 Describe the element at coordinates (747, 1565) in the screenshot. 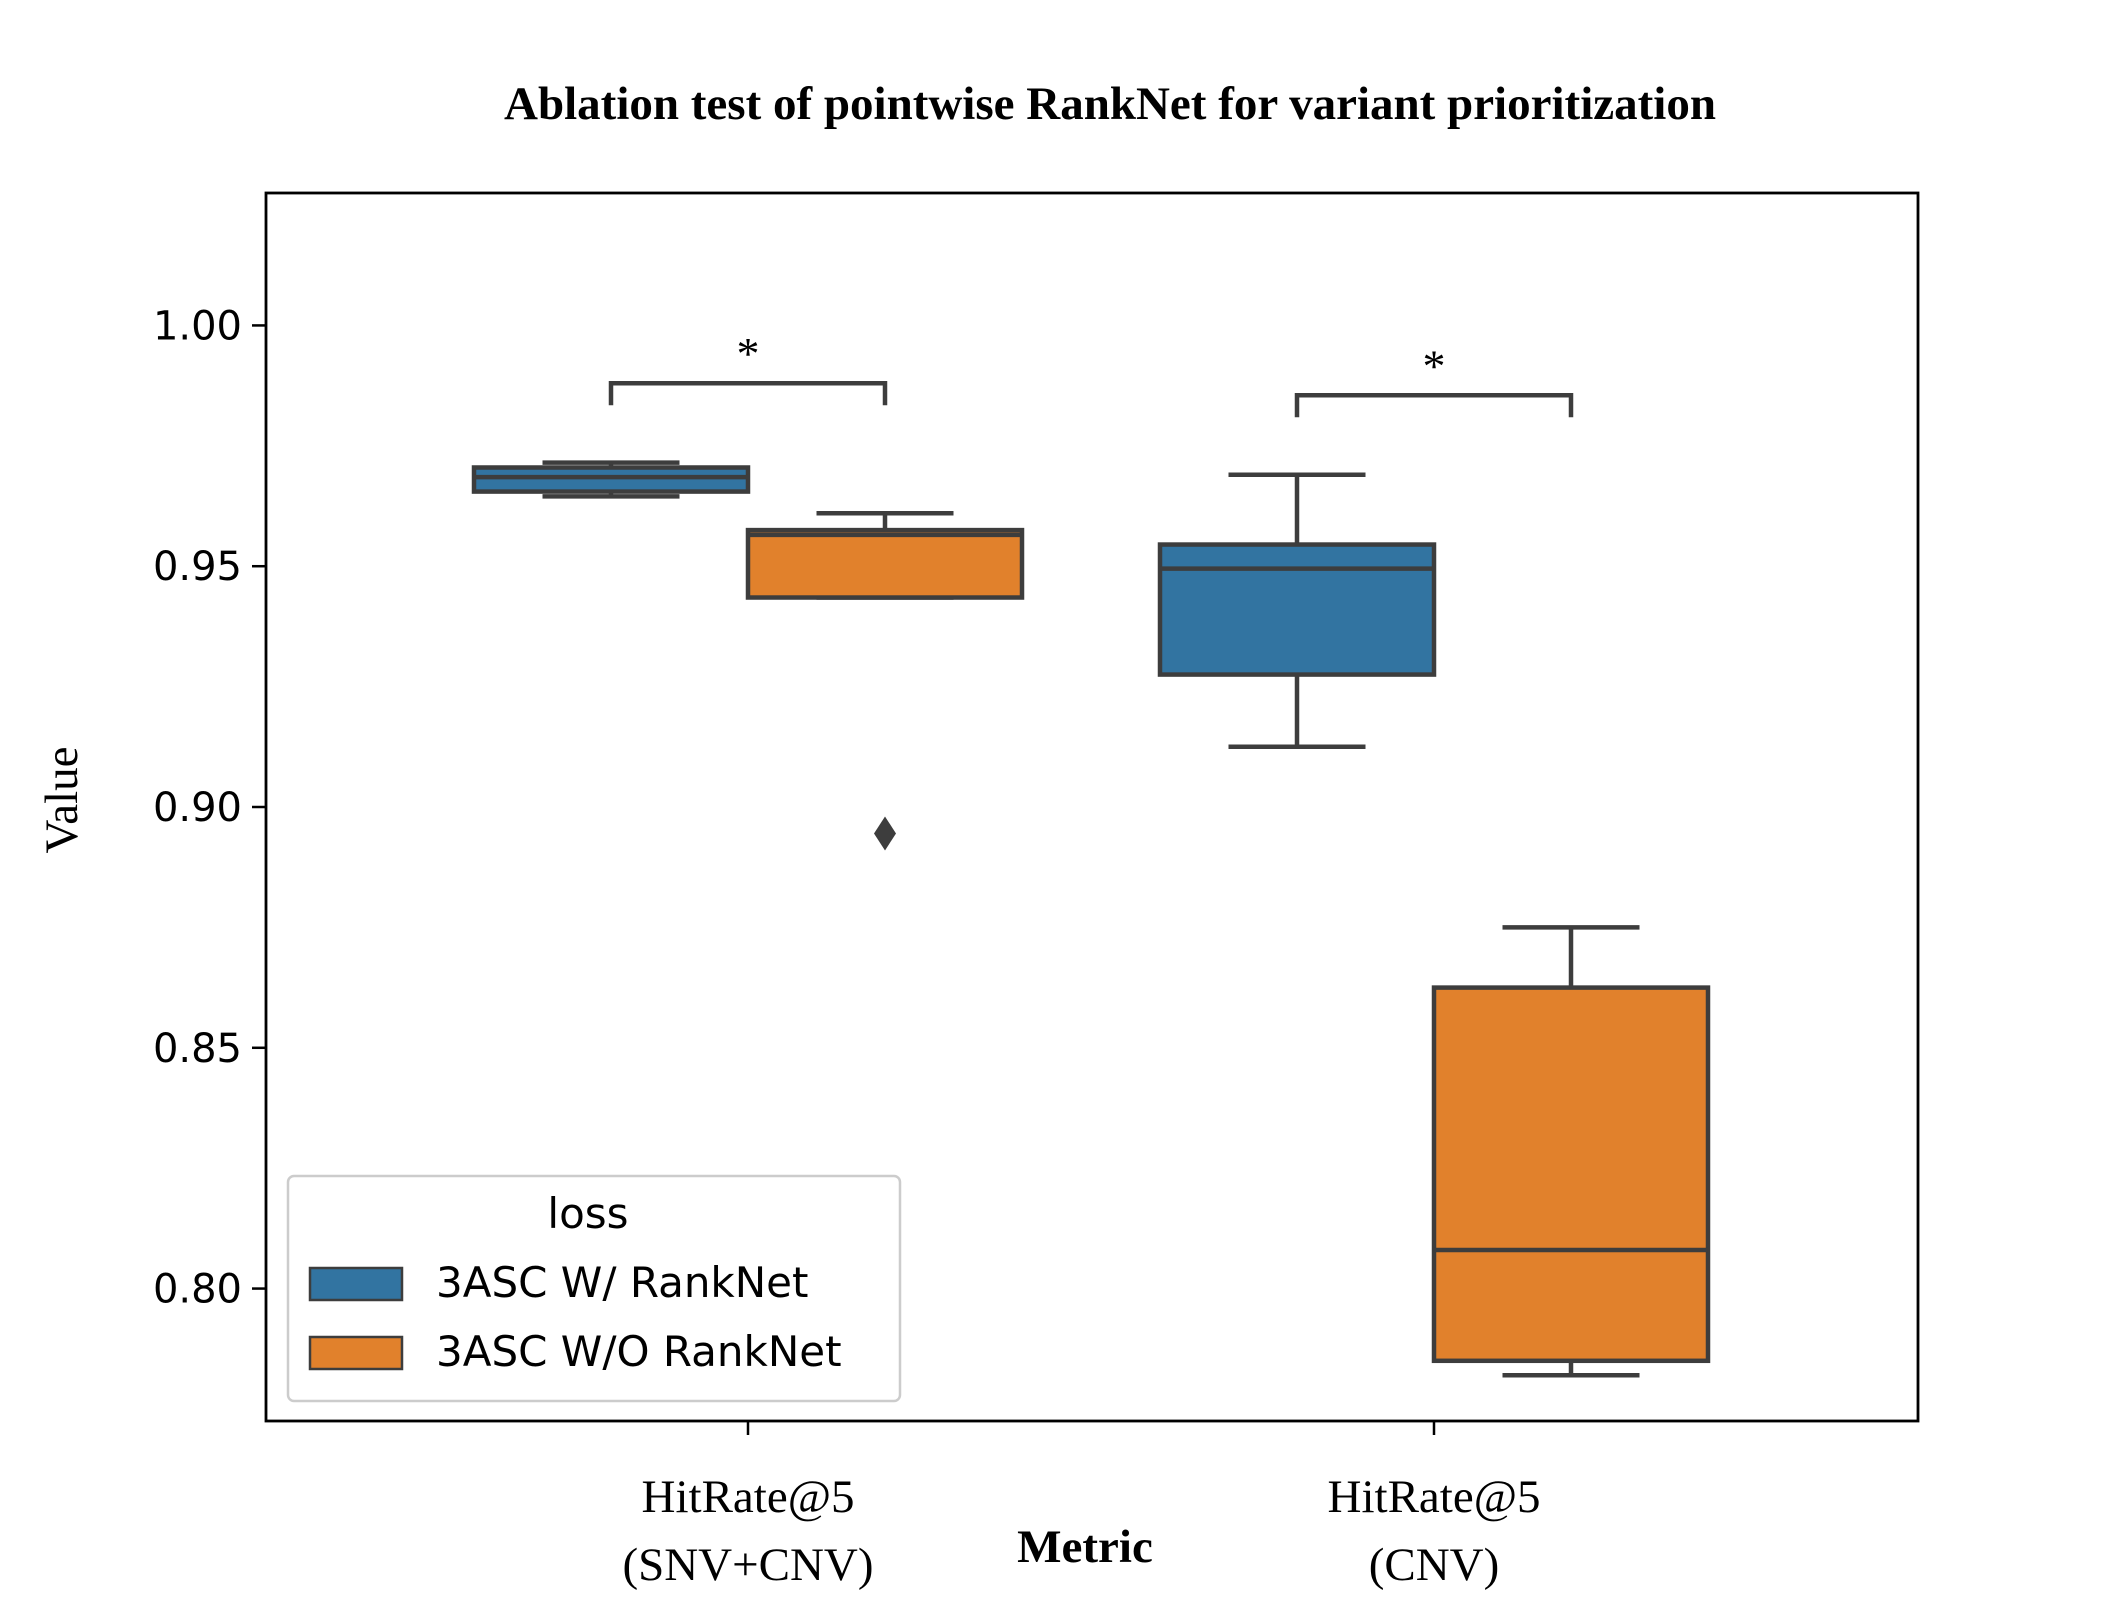

I see `x-tick-label-line2: (SNV+CNV)` at that location.